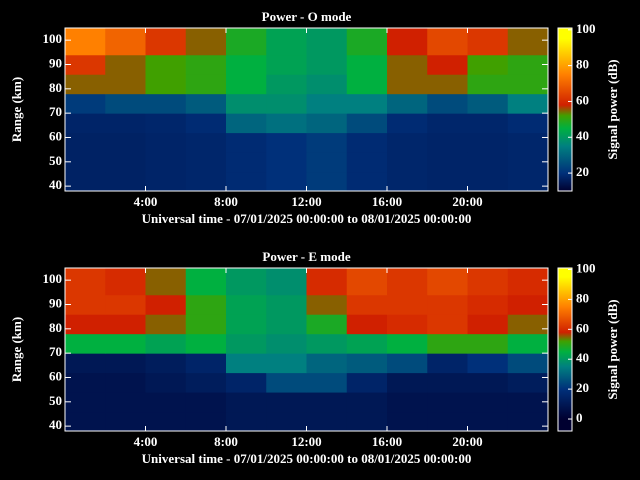  I want to click on colorbar-tick-label: 80, so click(582, 64).